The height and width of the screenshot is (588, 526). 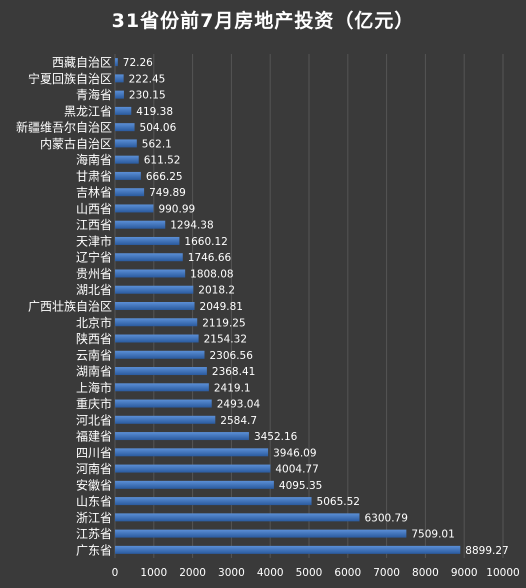 I want to click on x-tick-label: 0, so click(x=115, y=573).